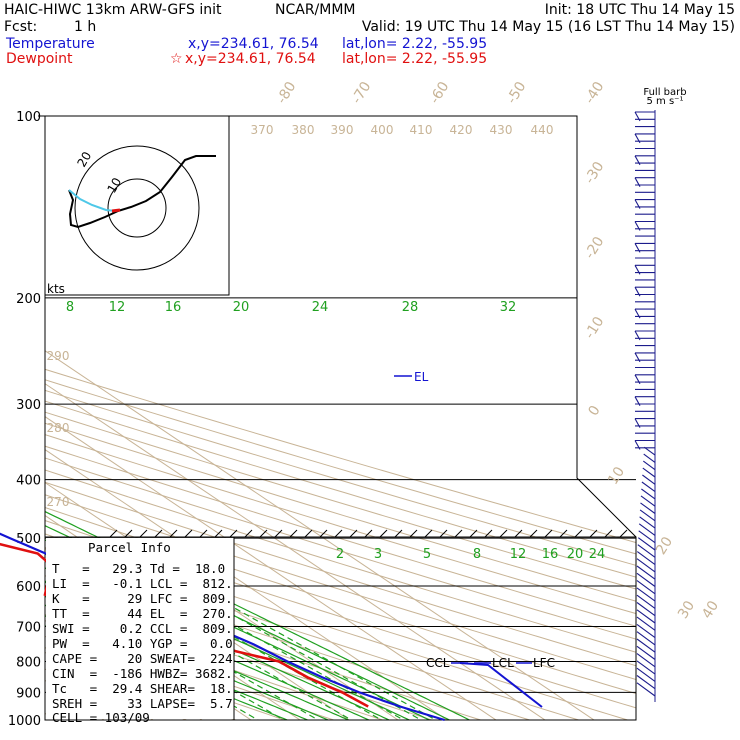 This screenshot has height=740, width=740. What do you see at coordinates (142, 613) in the screenshot?
I see `parcel-info-row: TT = 44 EL = 270.` at bounding box center [142, 613].